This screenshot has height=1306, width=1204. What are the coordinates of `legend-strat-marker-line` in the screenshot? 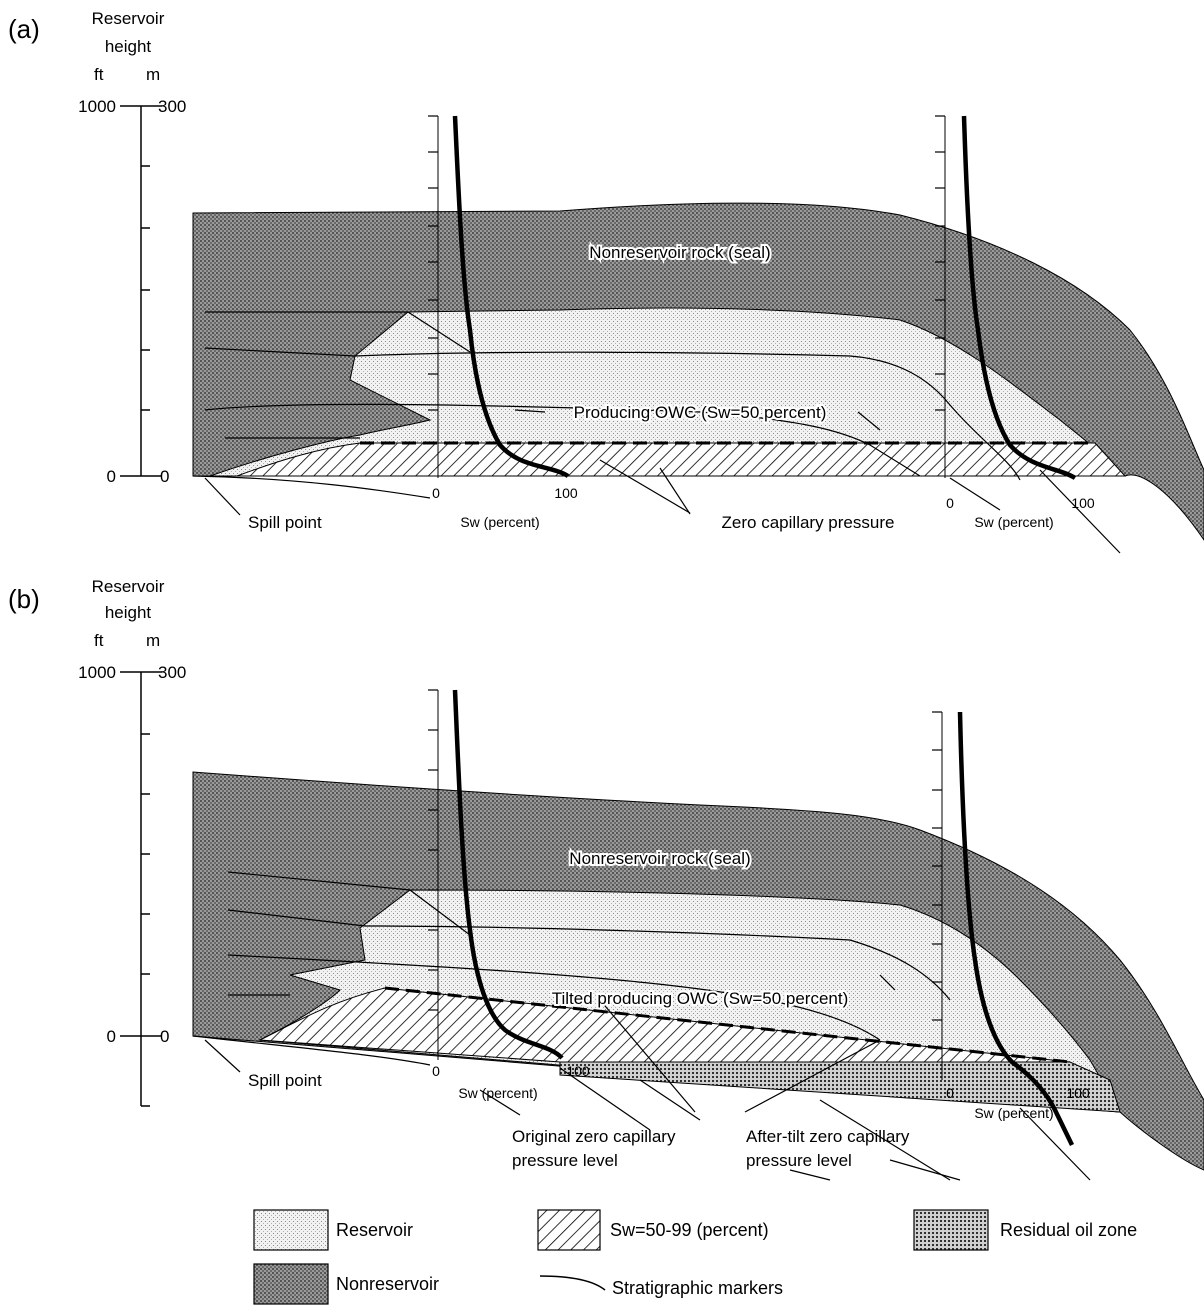 It's located at (572, 1283).